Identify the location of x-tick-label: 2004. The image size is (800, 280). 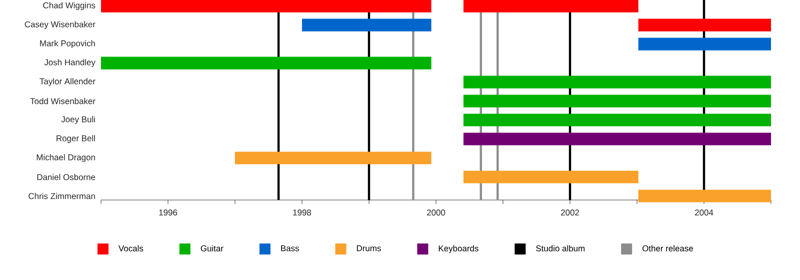
(704, 213).